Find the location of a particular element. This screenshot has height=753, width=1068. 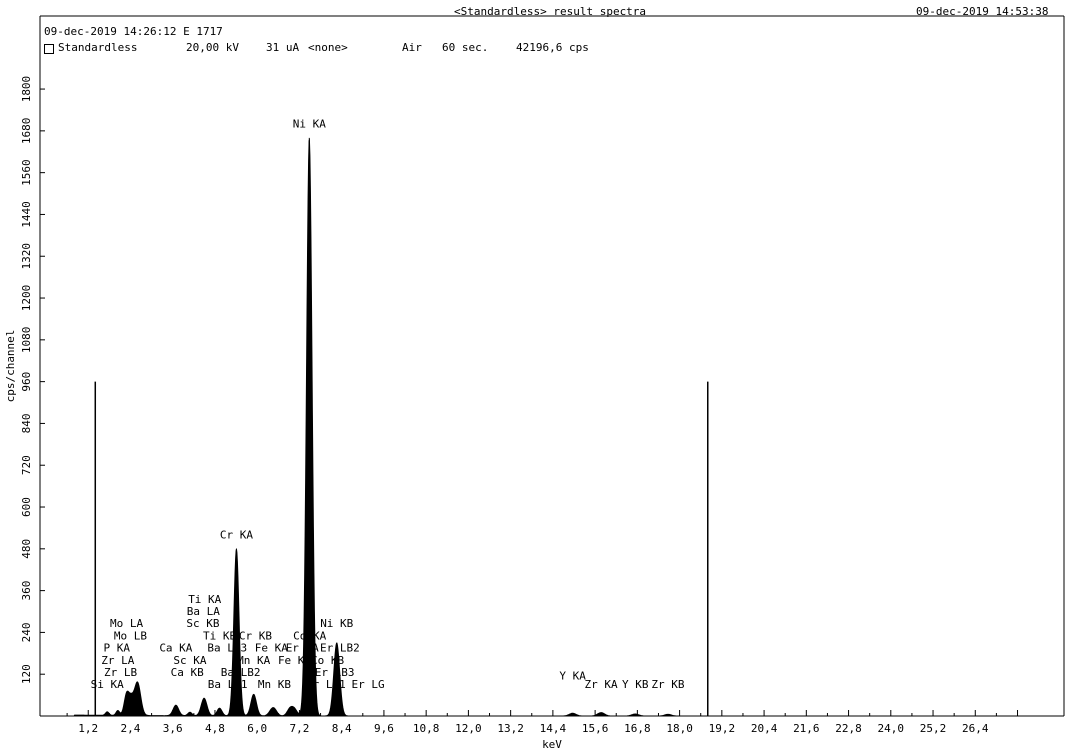

peak-label: Ba LB1 is located at coordinates (228, 684).